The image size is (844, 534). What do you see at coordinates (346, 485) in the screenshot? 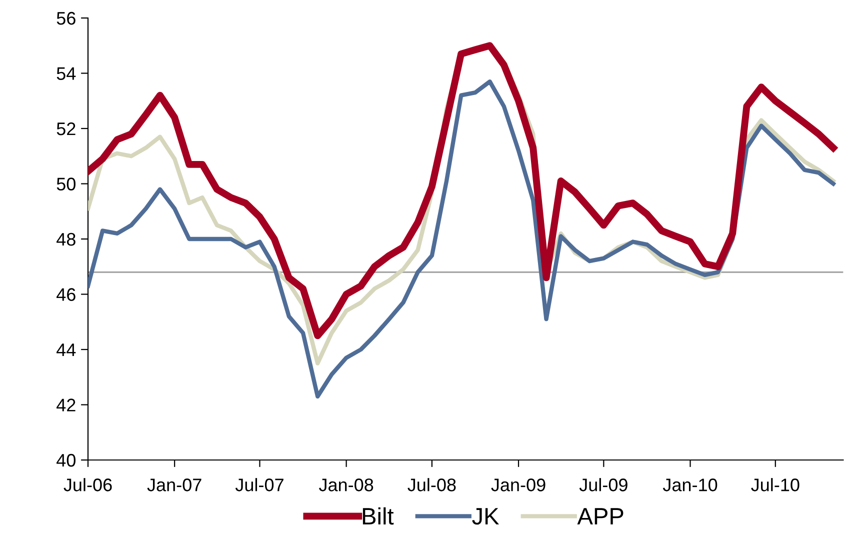
I see `x-tick-label: Jan-08` at bounding box center [346, 485].